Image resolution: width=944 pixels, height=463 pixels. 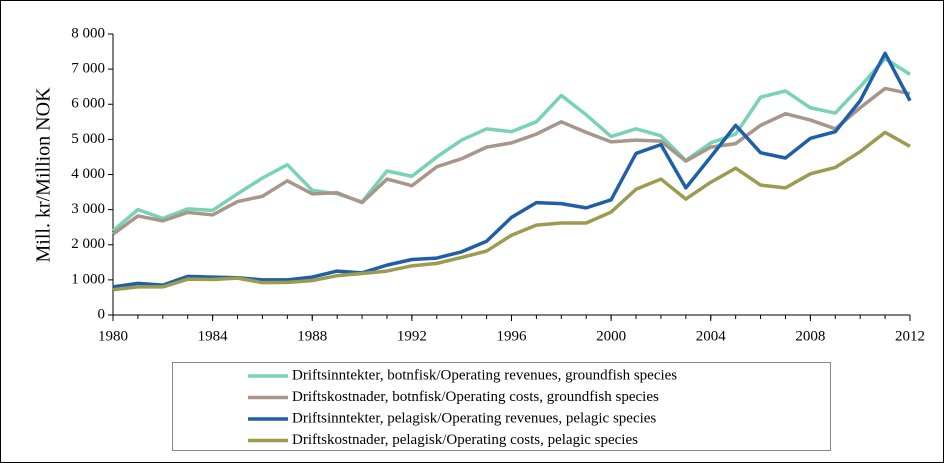 I want to click on y-tick-label: 1 000, so click(x=88, y=279).